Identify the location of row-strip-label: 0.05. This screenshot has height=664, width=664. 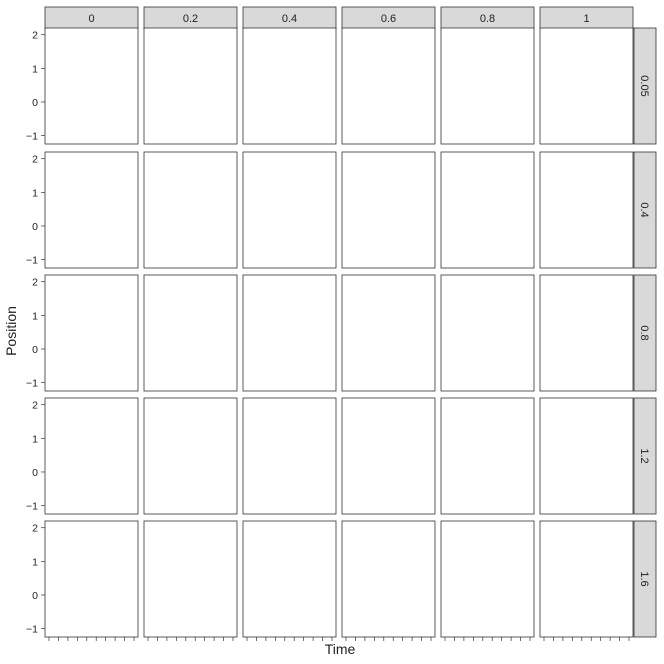
(644, 85).